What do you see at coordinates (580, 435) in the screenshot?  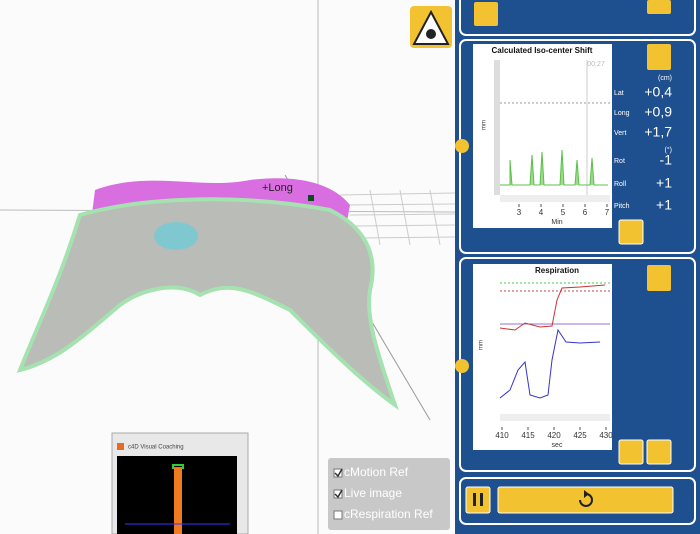 I see `x-tick-label: 425` at bounding box center [580, 435].